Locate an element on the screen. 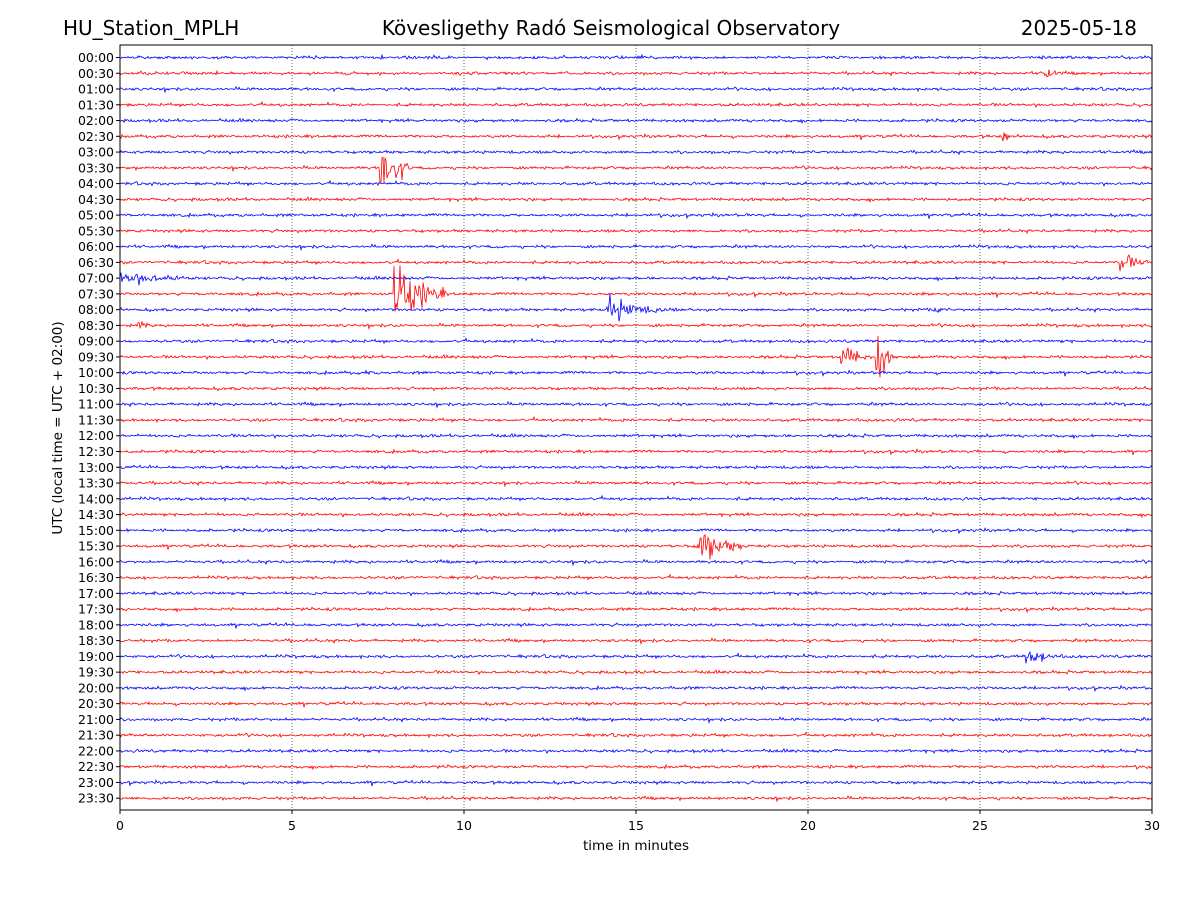 This screenshot has height=900, width=1200. y-tick-label: 09:30 is located at coordinates (96, 356).